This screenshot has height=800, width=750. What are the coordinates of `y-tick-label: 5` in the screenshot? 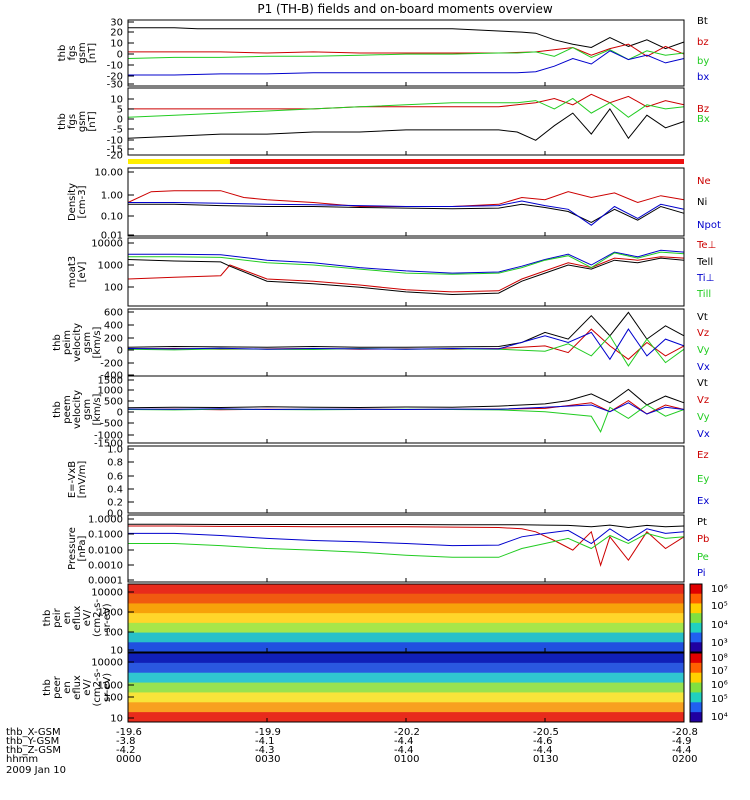 It's located at (120, 110).